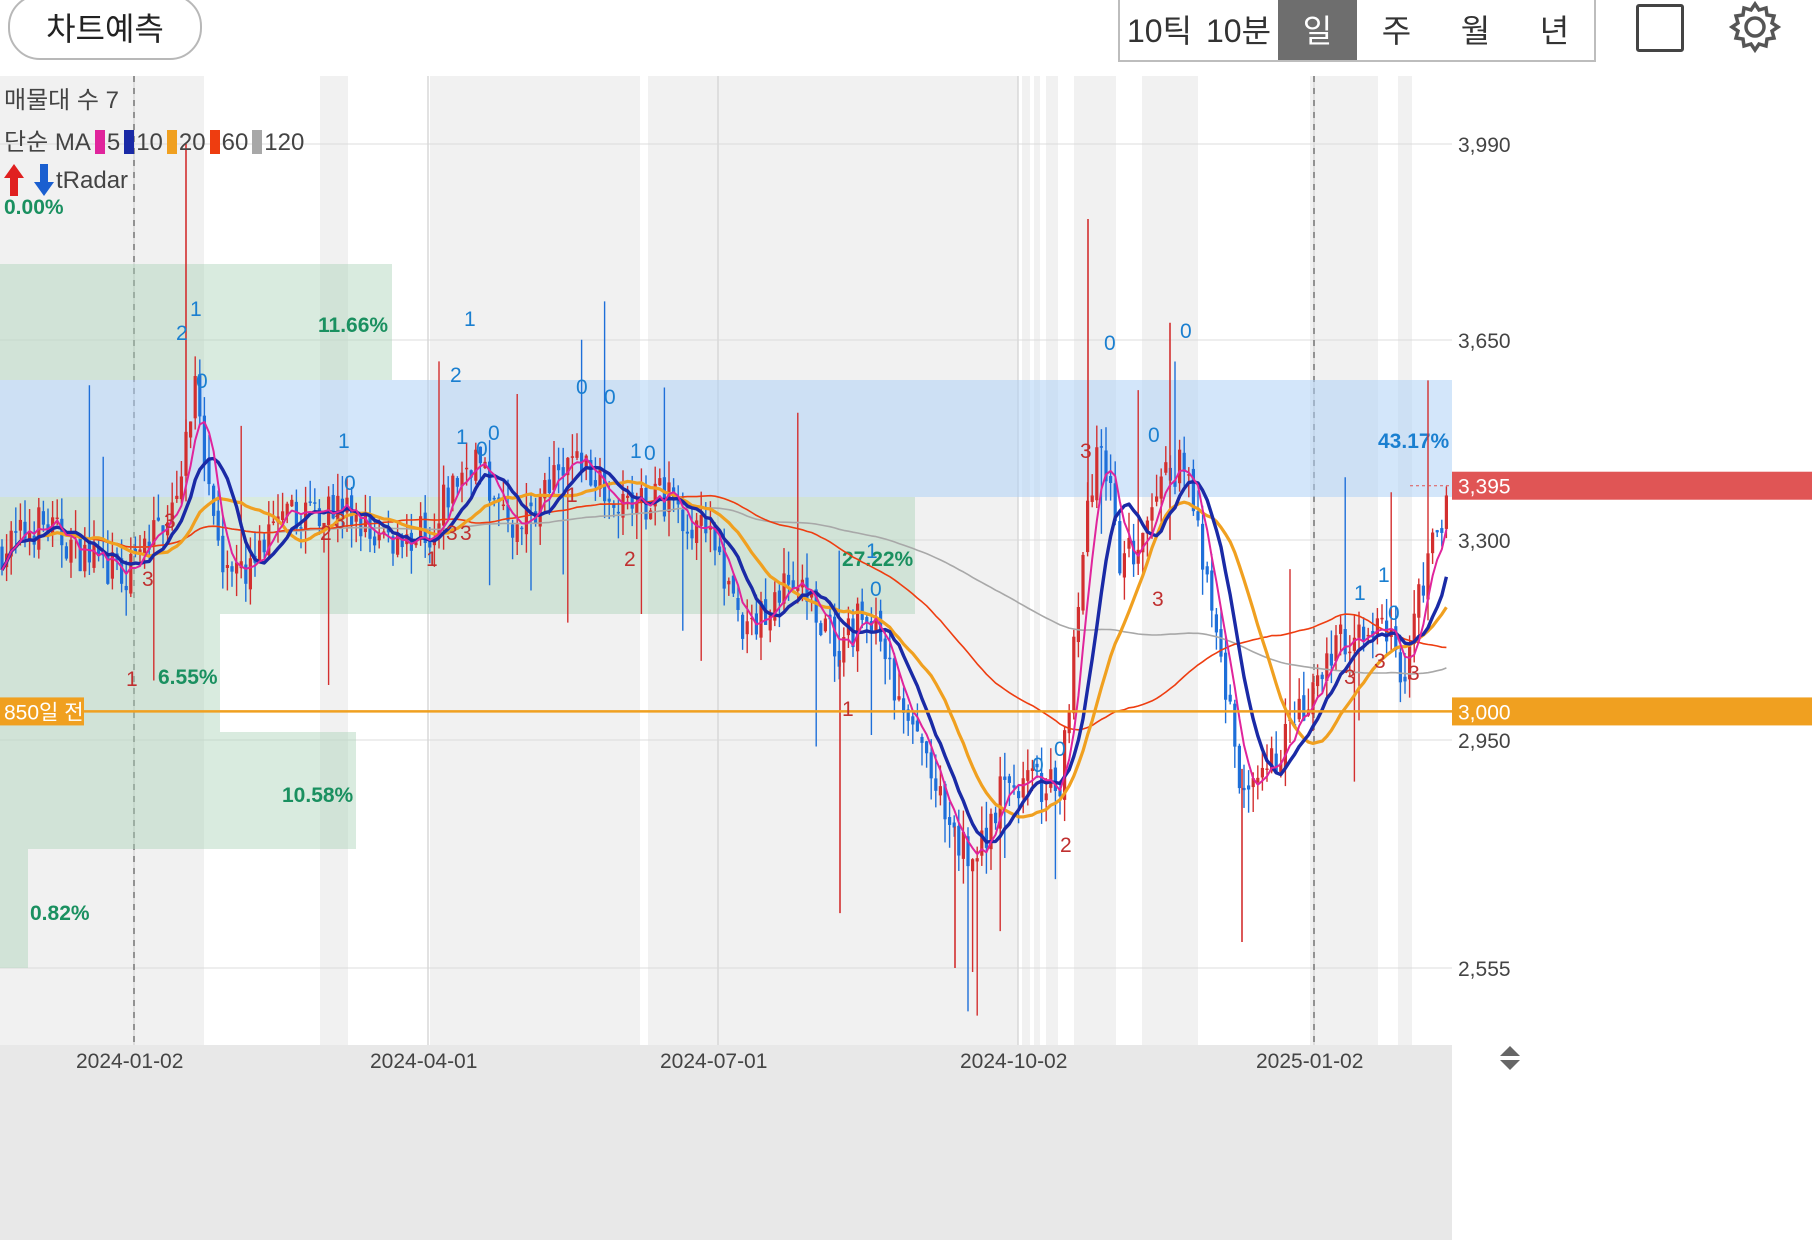 This screenshot has height=1240, width=1812. What do you see at coordinates (1755, 27) in the screenshot?
I see `gear-icon` at bounding box center [1755, 27].